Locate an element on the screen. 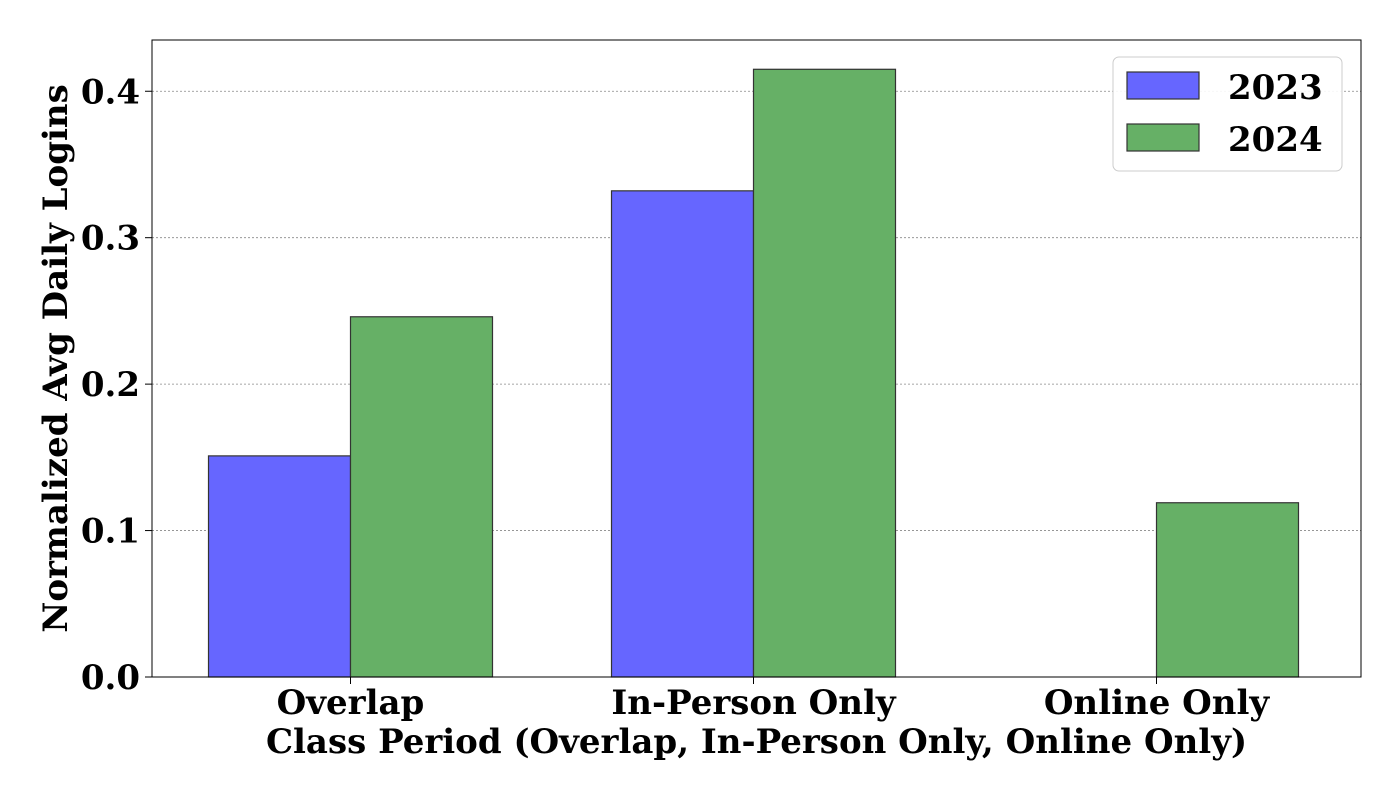 This screenshot has height=800, width=1400. y-axis-ticks: 0.0 0.1 0.2 0.3 0.4 is located at coordinates (116, 385).